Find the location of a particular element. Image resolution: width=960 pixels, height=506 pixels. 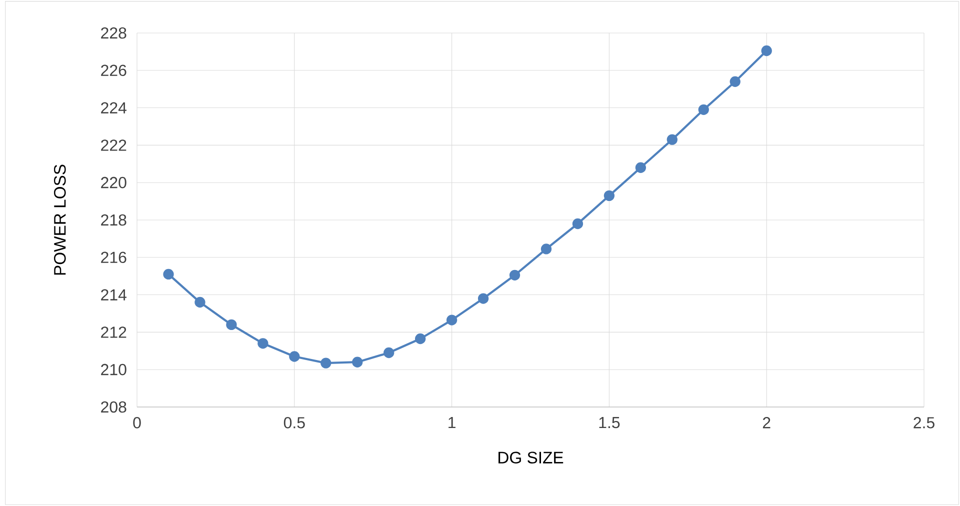

y-tick-label: 222 is located at coordinates (113, 145).